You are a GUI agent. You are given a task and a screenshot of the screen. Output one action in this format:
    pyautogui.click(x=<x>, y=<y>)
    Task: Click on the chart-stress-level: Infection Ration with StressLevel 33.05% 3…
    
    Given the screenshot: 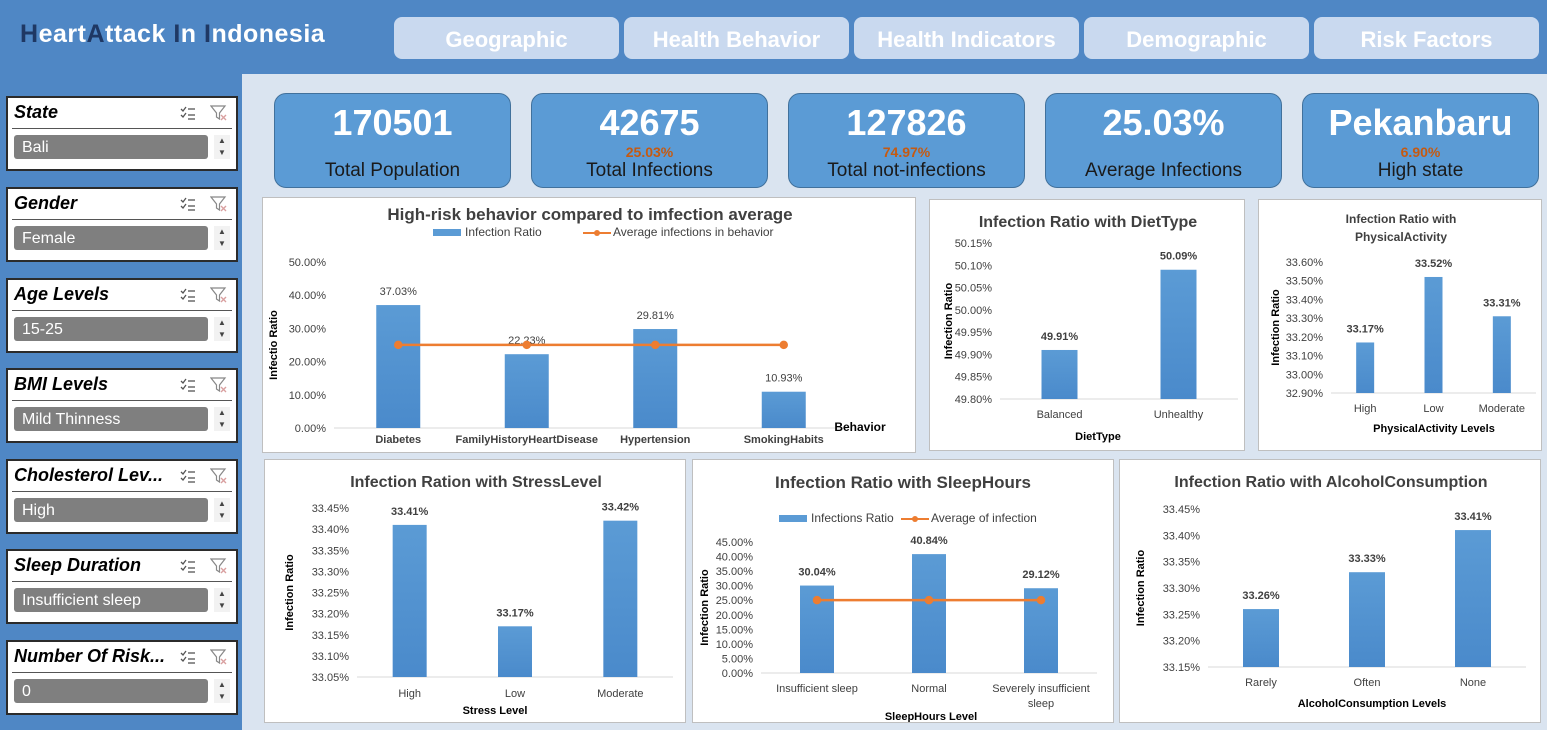 What is the action you would take?
    pyautogui.click(x=475, y=591)
    